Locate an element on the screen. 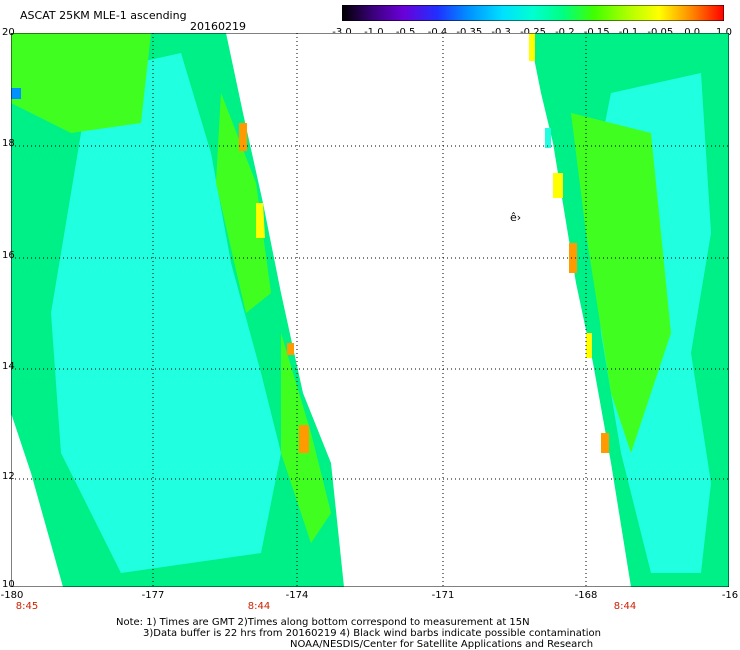 The width and height of the screenshot is (740, 650). lon-label: -168 is located at coordinates (586, 595).